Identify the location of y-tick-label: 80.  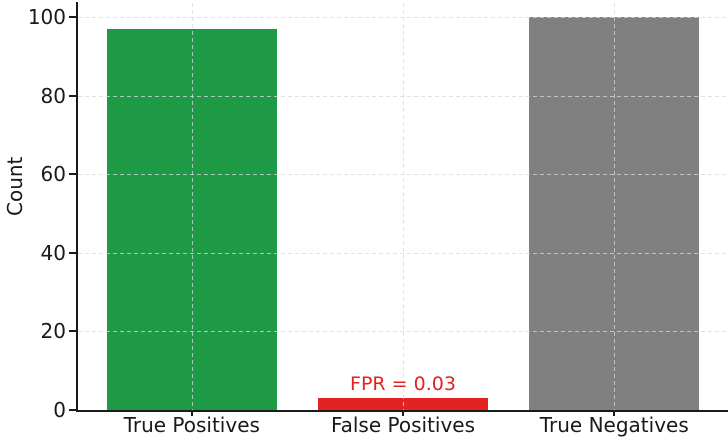
(53, 95).